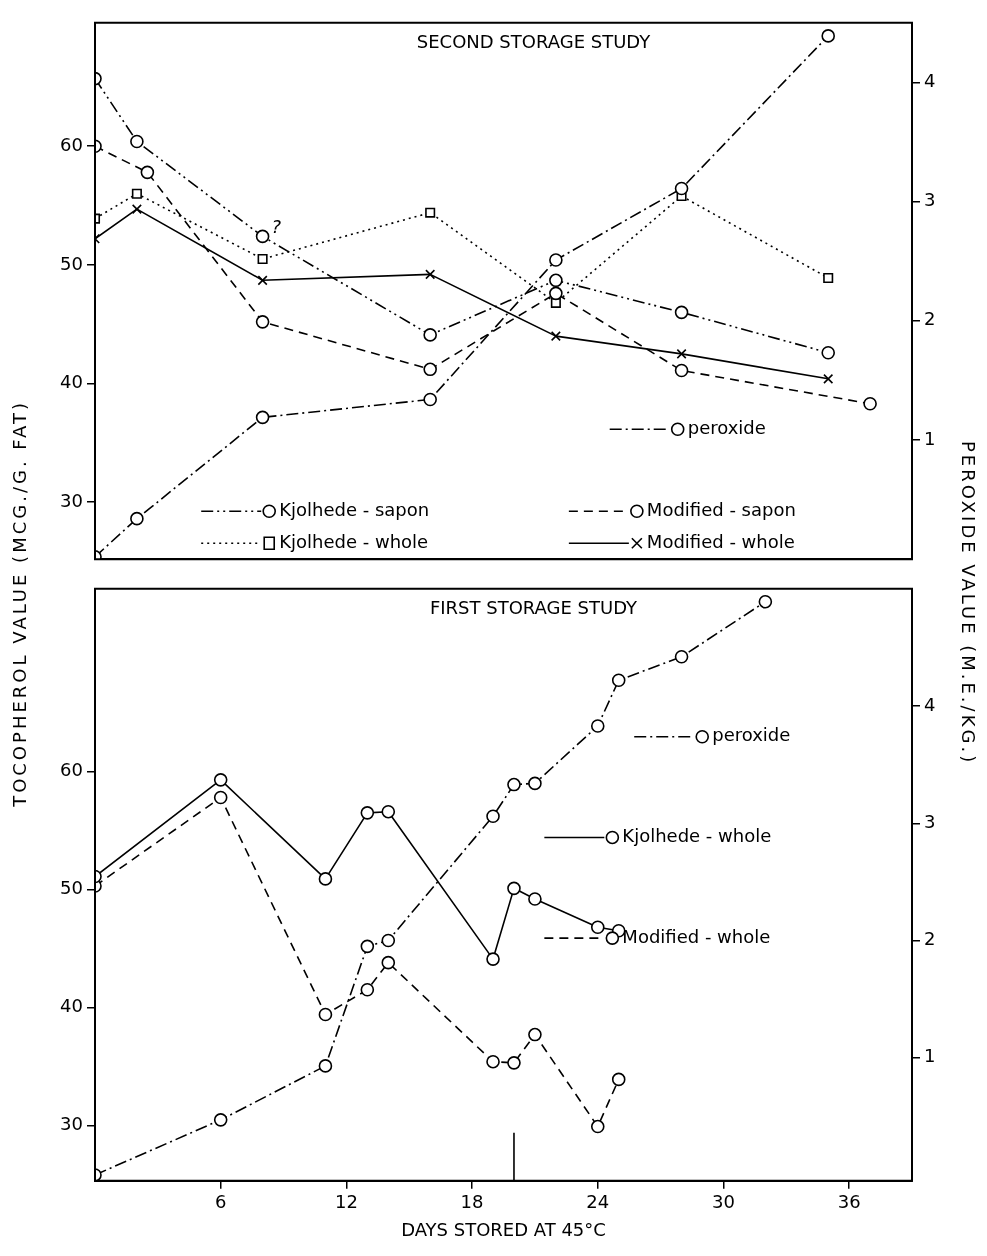  What do you see at coordinates (19, 603) in the screenshot?
I see `y-axis-title: TOCOPHEROL VALUE (MCG./G. FAT)` at bounding box center [19, 603].